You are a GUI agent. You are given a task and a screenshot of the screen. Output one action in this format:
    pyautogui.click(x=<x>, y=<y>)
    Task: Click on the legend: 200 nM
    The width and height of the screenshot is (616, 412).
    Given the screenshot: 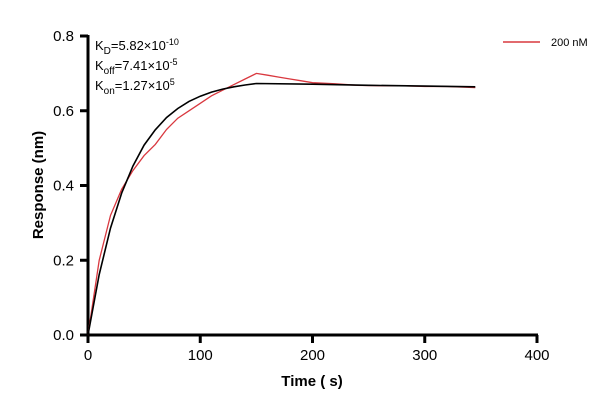 What is the action you would take?
    pyautogui.click(x=545, y=43)
    